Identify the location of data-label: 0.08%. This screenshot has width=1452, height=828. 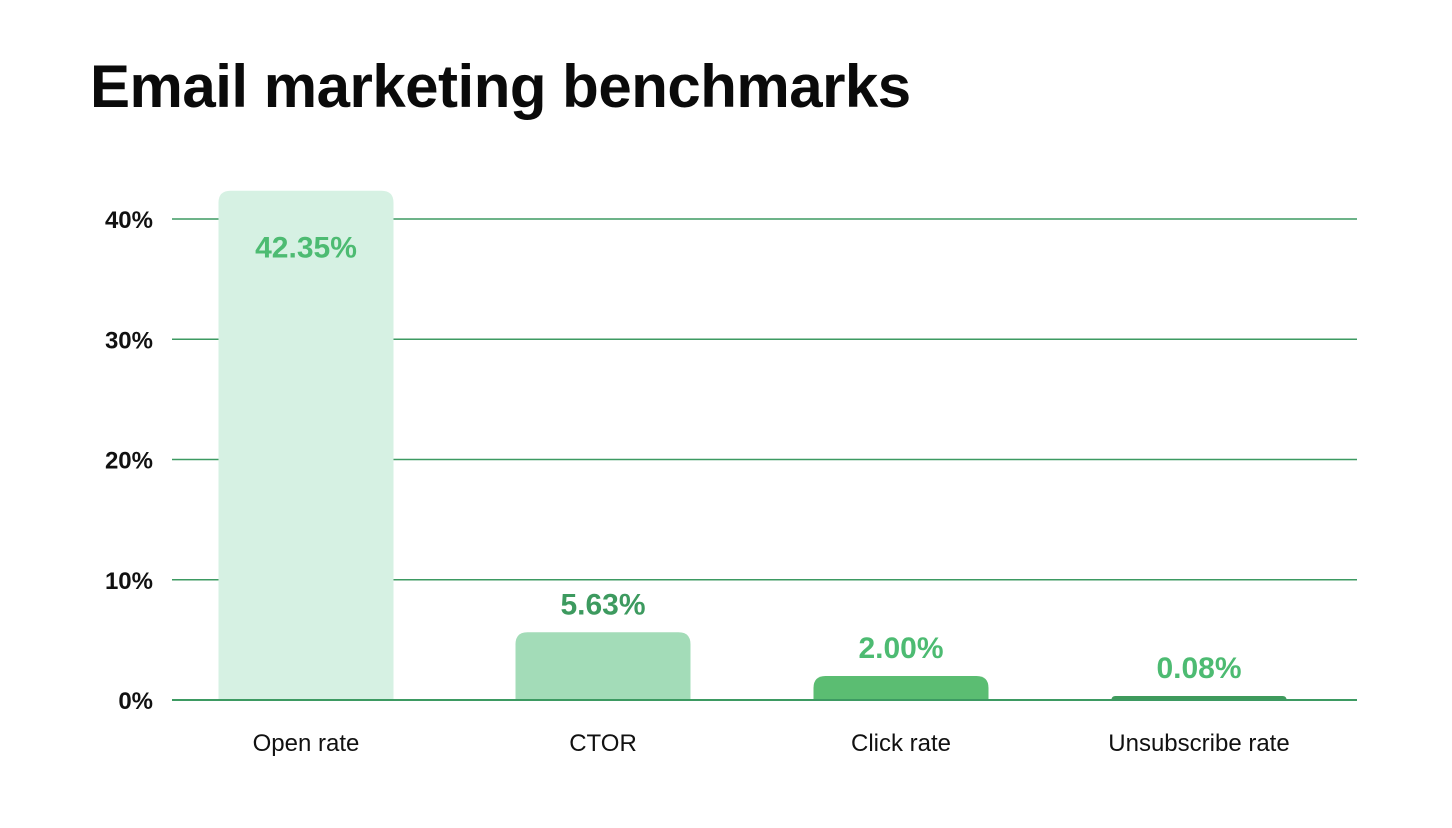
(1198, 668).